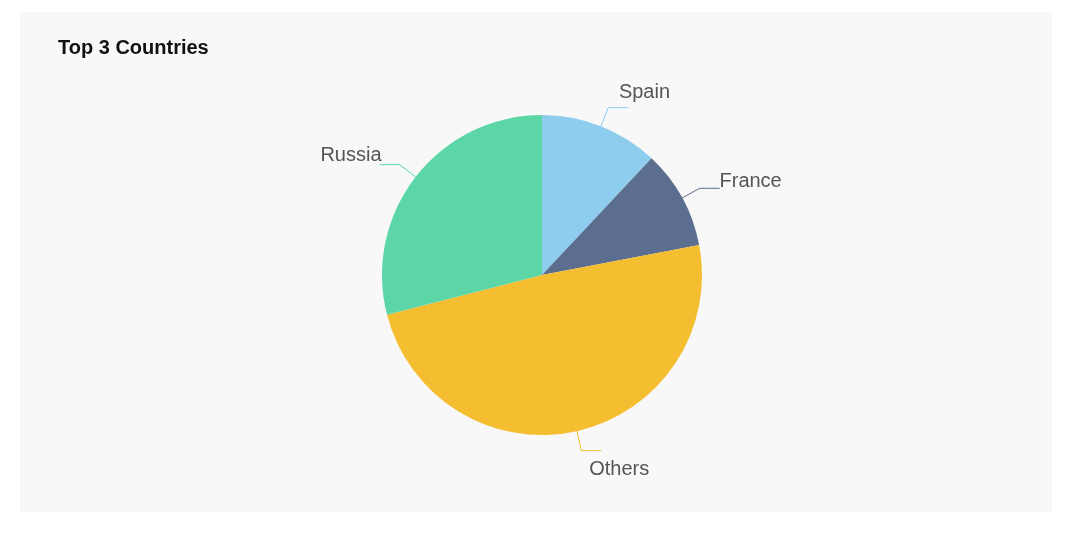 This screenshot has height=558, width=1080. I want to click on slice-label: France, so click(750, 179).